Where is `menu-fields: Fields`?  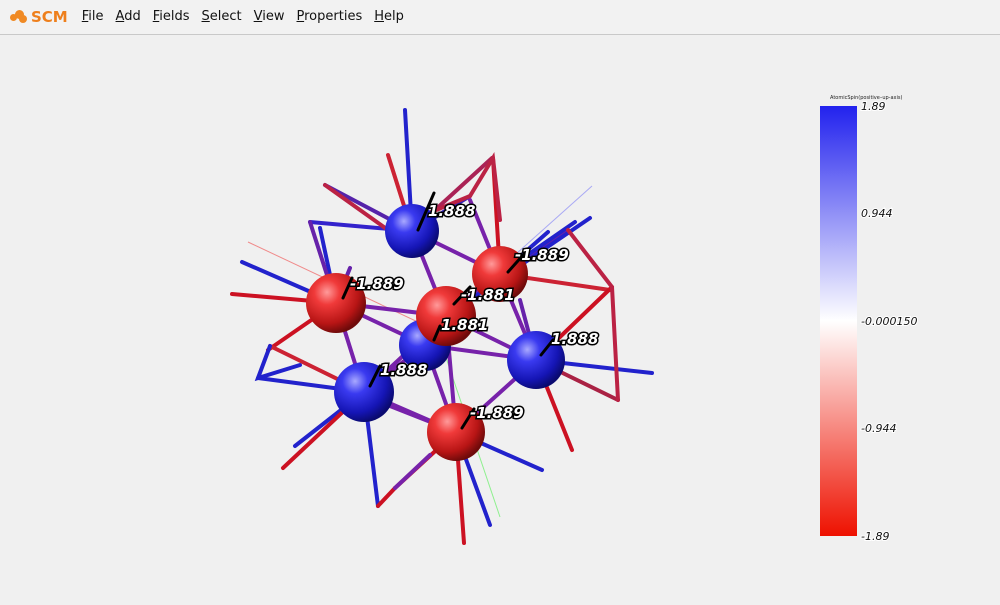 menu-fields: Fields is located at coordinates (171, 16).